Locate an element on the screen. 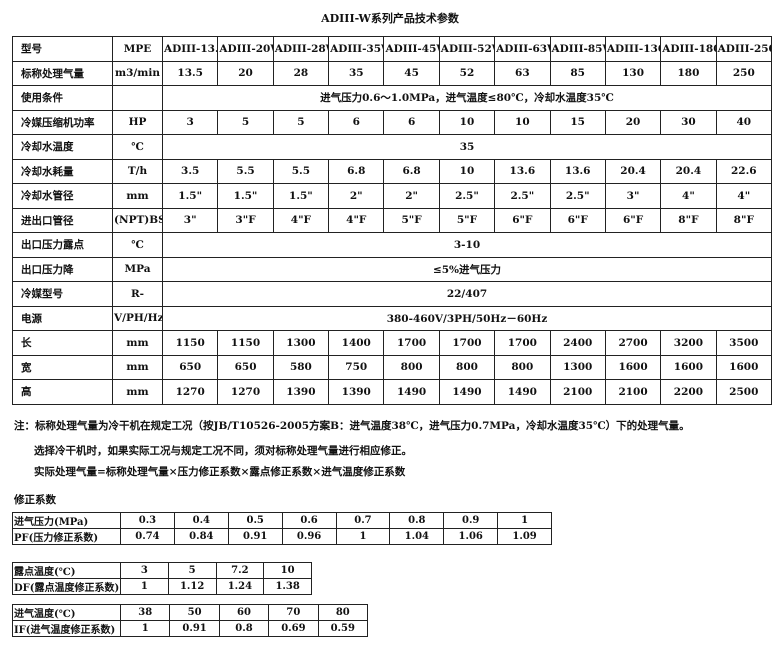 The width and height of the screenshot is (780, 662). row-label: DF(露点温度修正系数) is located at coordinates (66, 586).